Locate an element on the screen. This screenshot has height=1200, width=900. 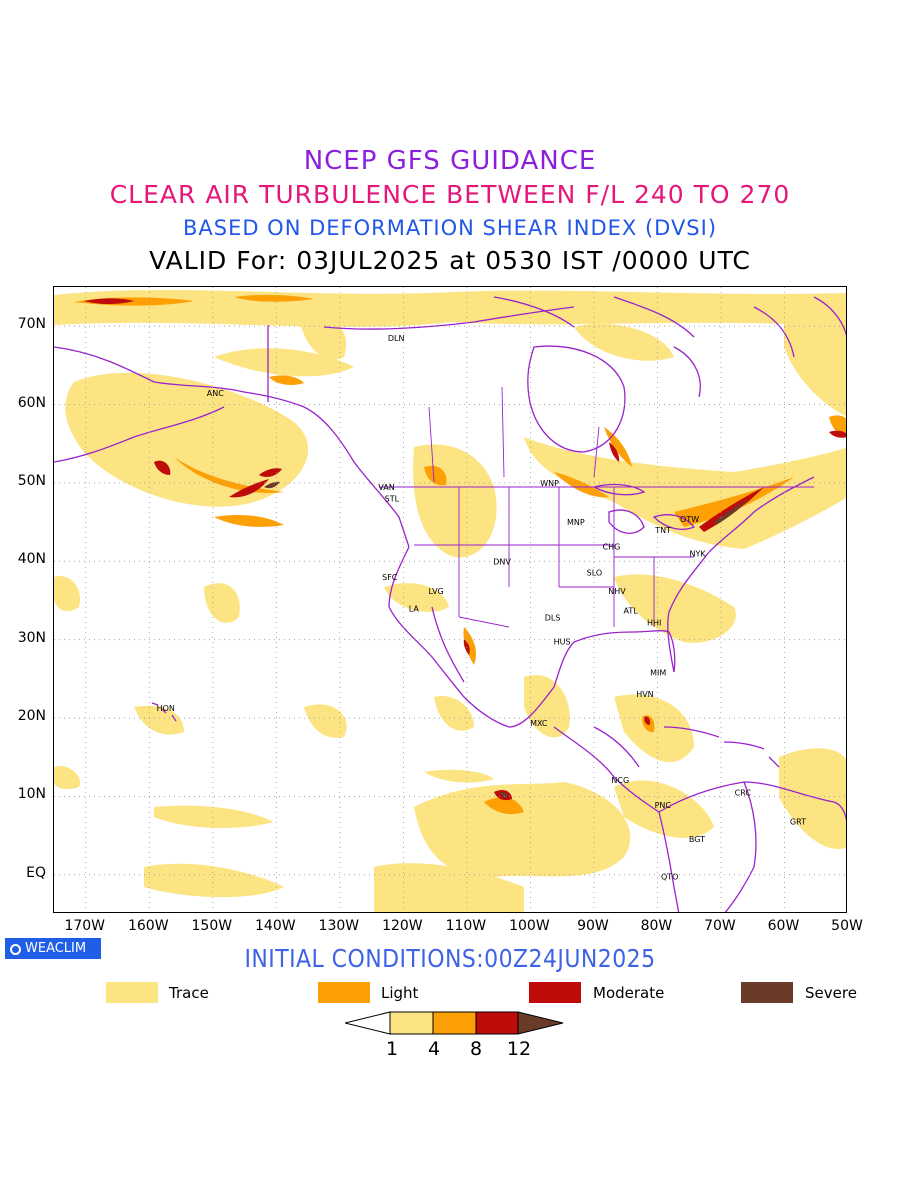
title-model: NCEP GFS GUIDANCE is located at coordinates (450, 161).